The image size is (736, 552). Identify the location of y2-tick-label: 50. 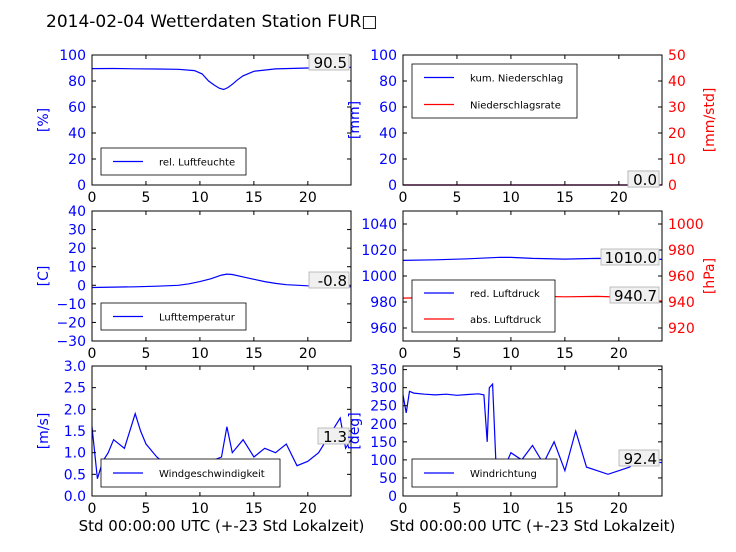
(677, 56).